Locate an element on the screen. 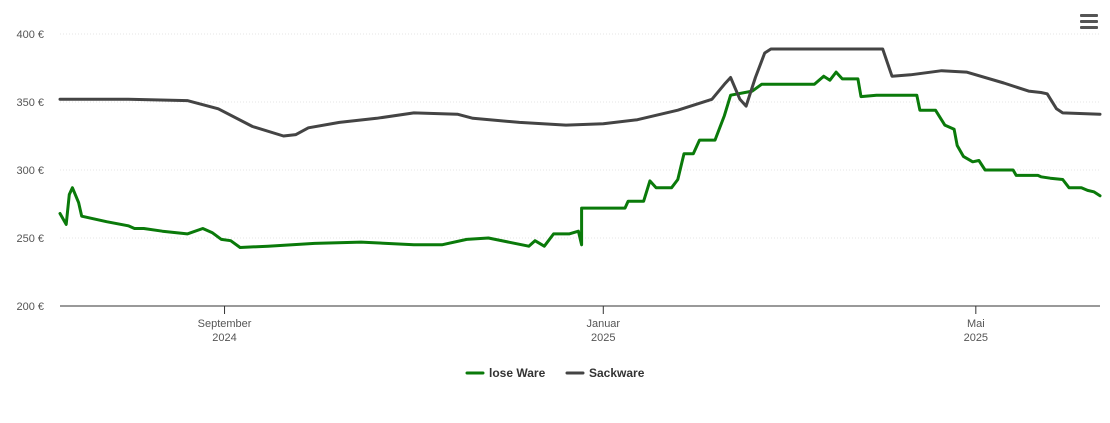  hamburger-menu-icon is located at coordinates (1089, 21).